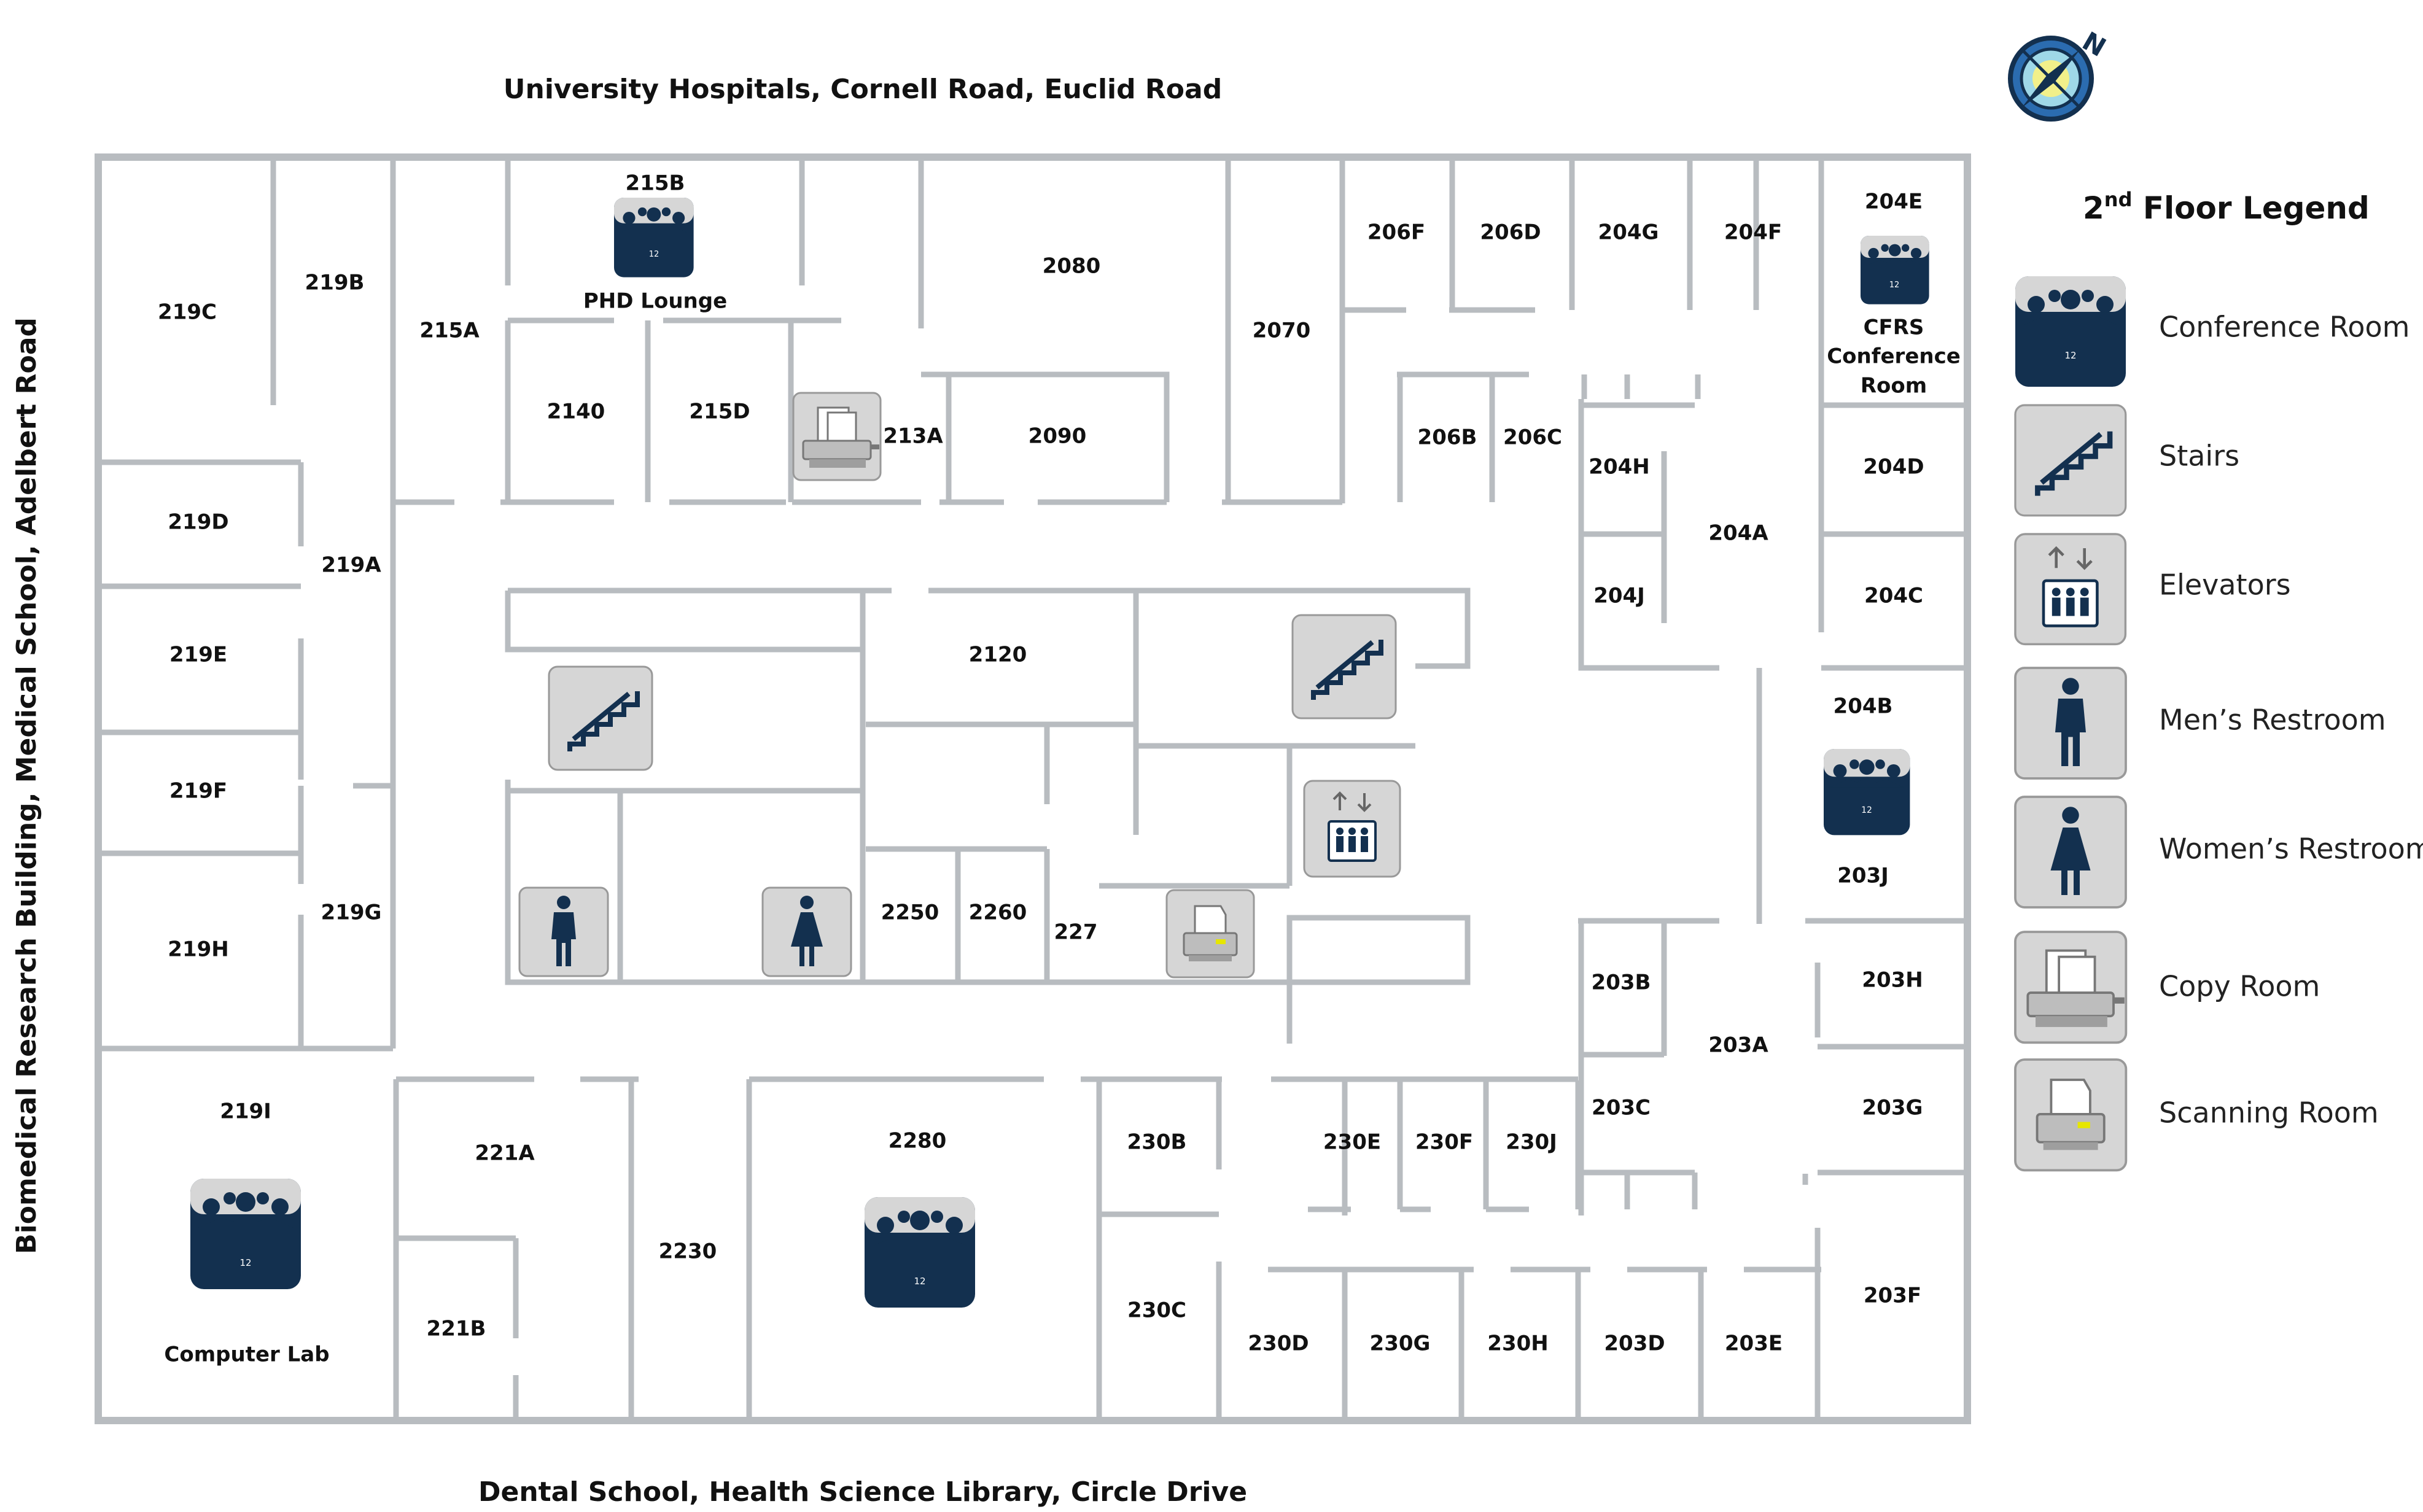  I want to click on room-cfrs-3: Room, so click(1894, 386).